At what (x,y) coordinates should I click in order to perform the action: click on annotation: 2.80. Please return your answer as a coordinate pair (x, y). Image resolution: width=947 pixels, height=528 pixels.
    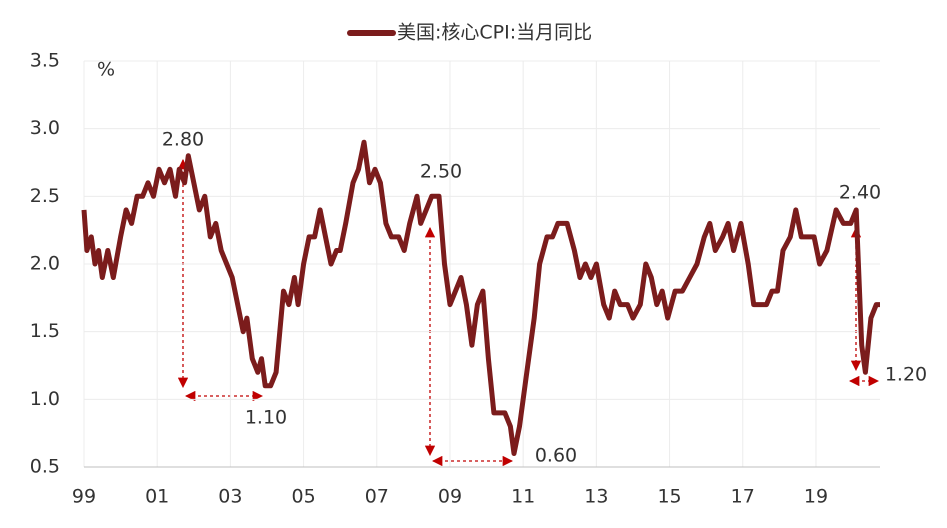
    Looking at the image, I should click on (183, 140).